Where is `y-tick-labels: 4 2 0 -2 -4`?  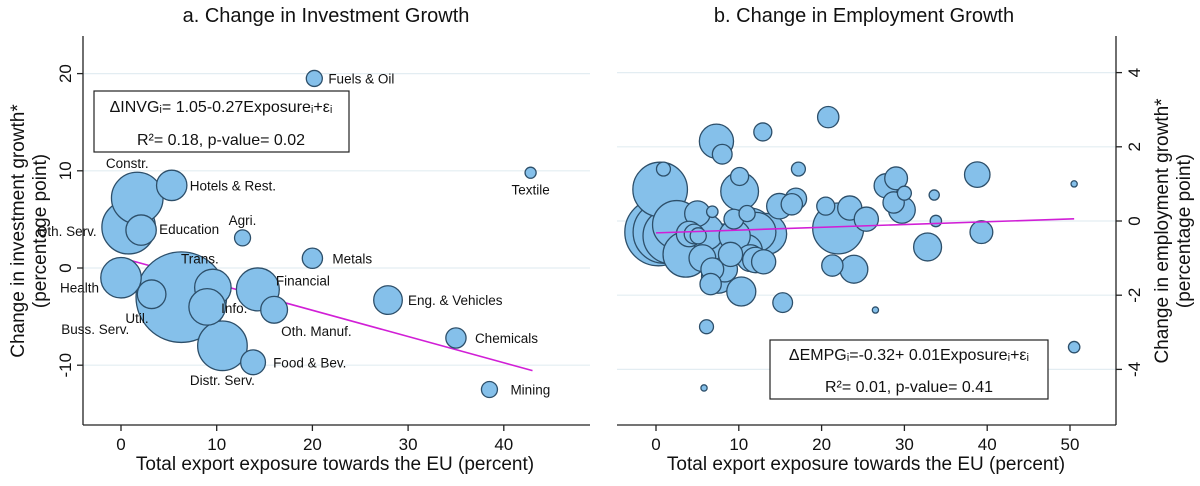 y-tick-labels: 4 2 0 -2 -4 is located at coordinates (1134, 222).